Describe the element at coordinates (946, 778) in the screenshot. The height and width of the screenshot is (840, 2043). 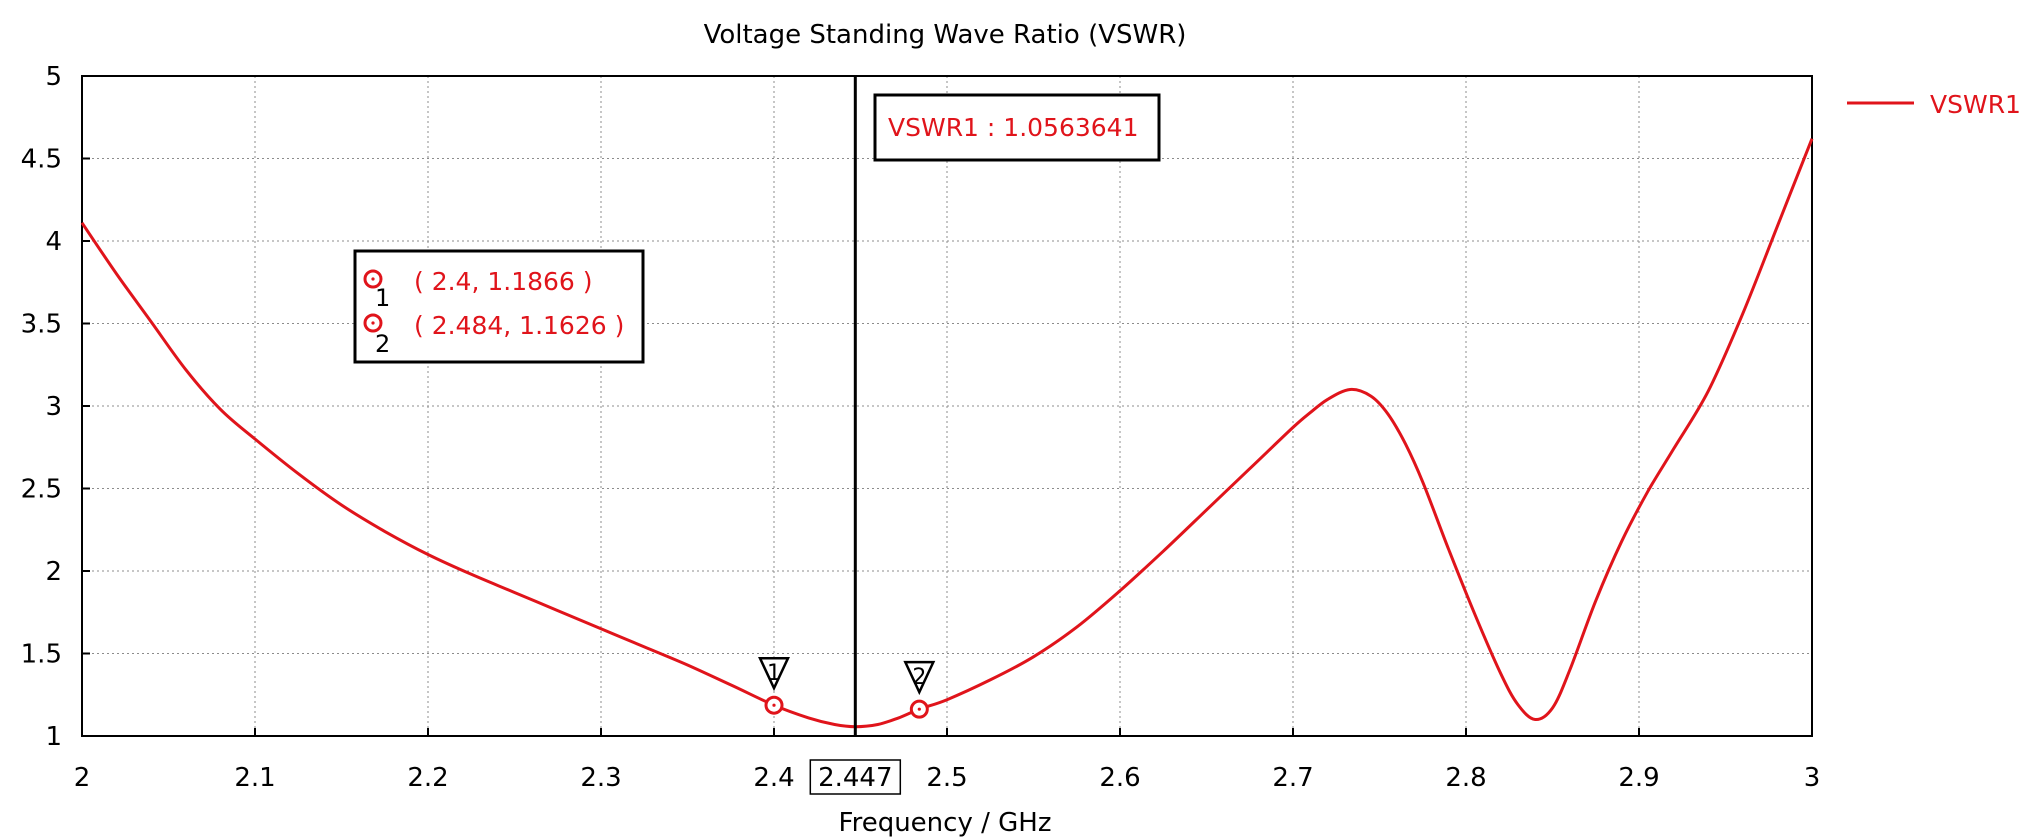
I see `x-tick-label: 2.5` at that location.